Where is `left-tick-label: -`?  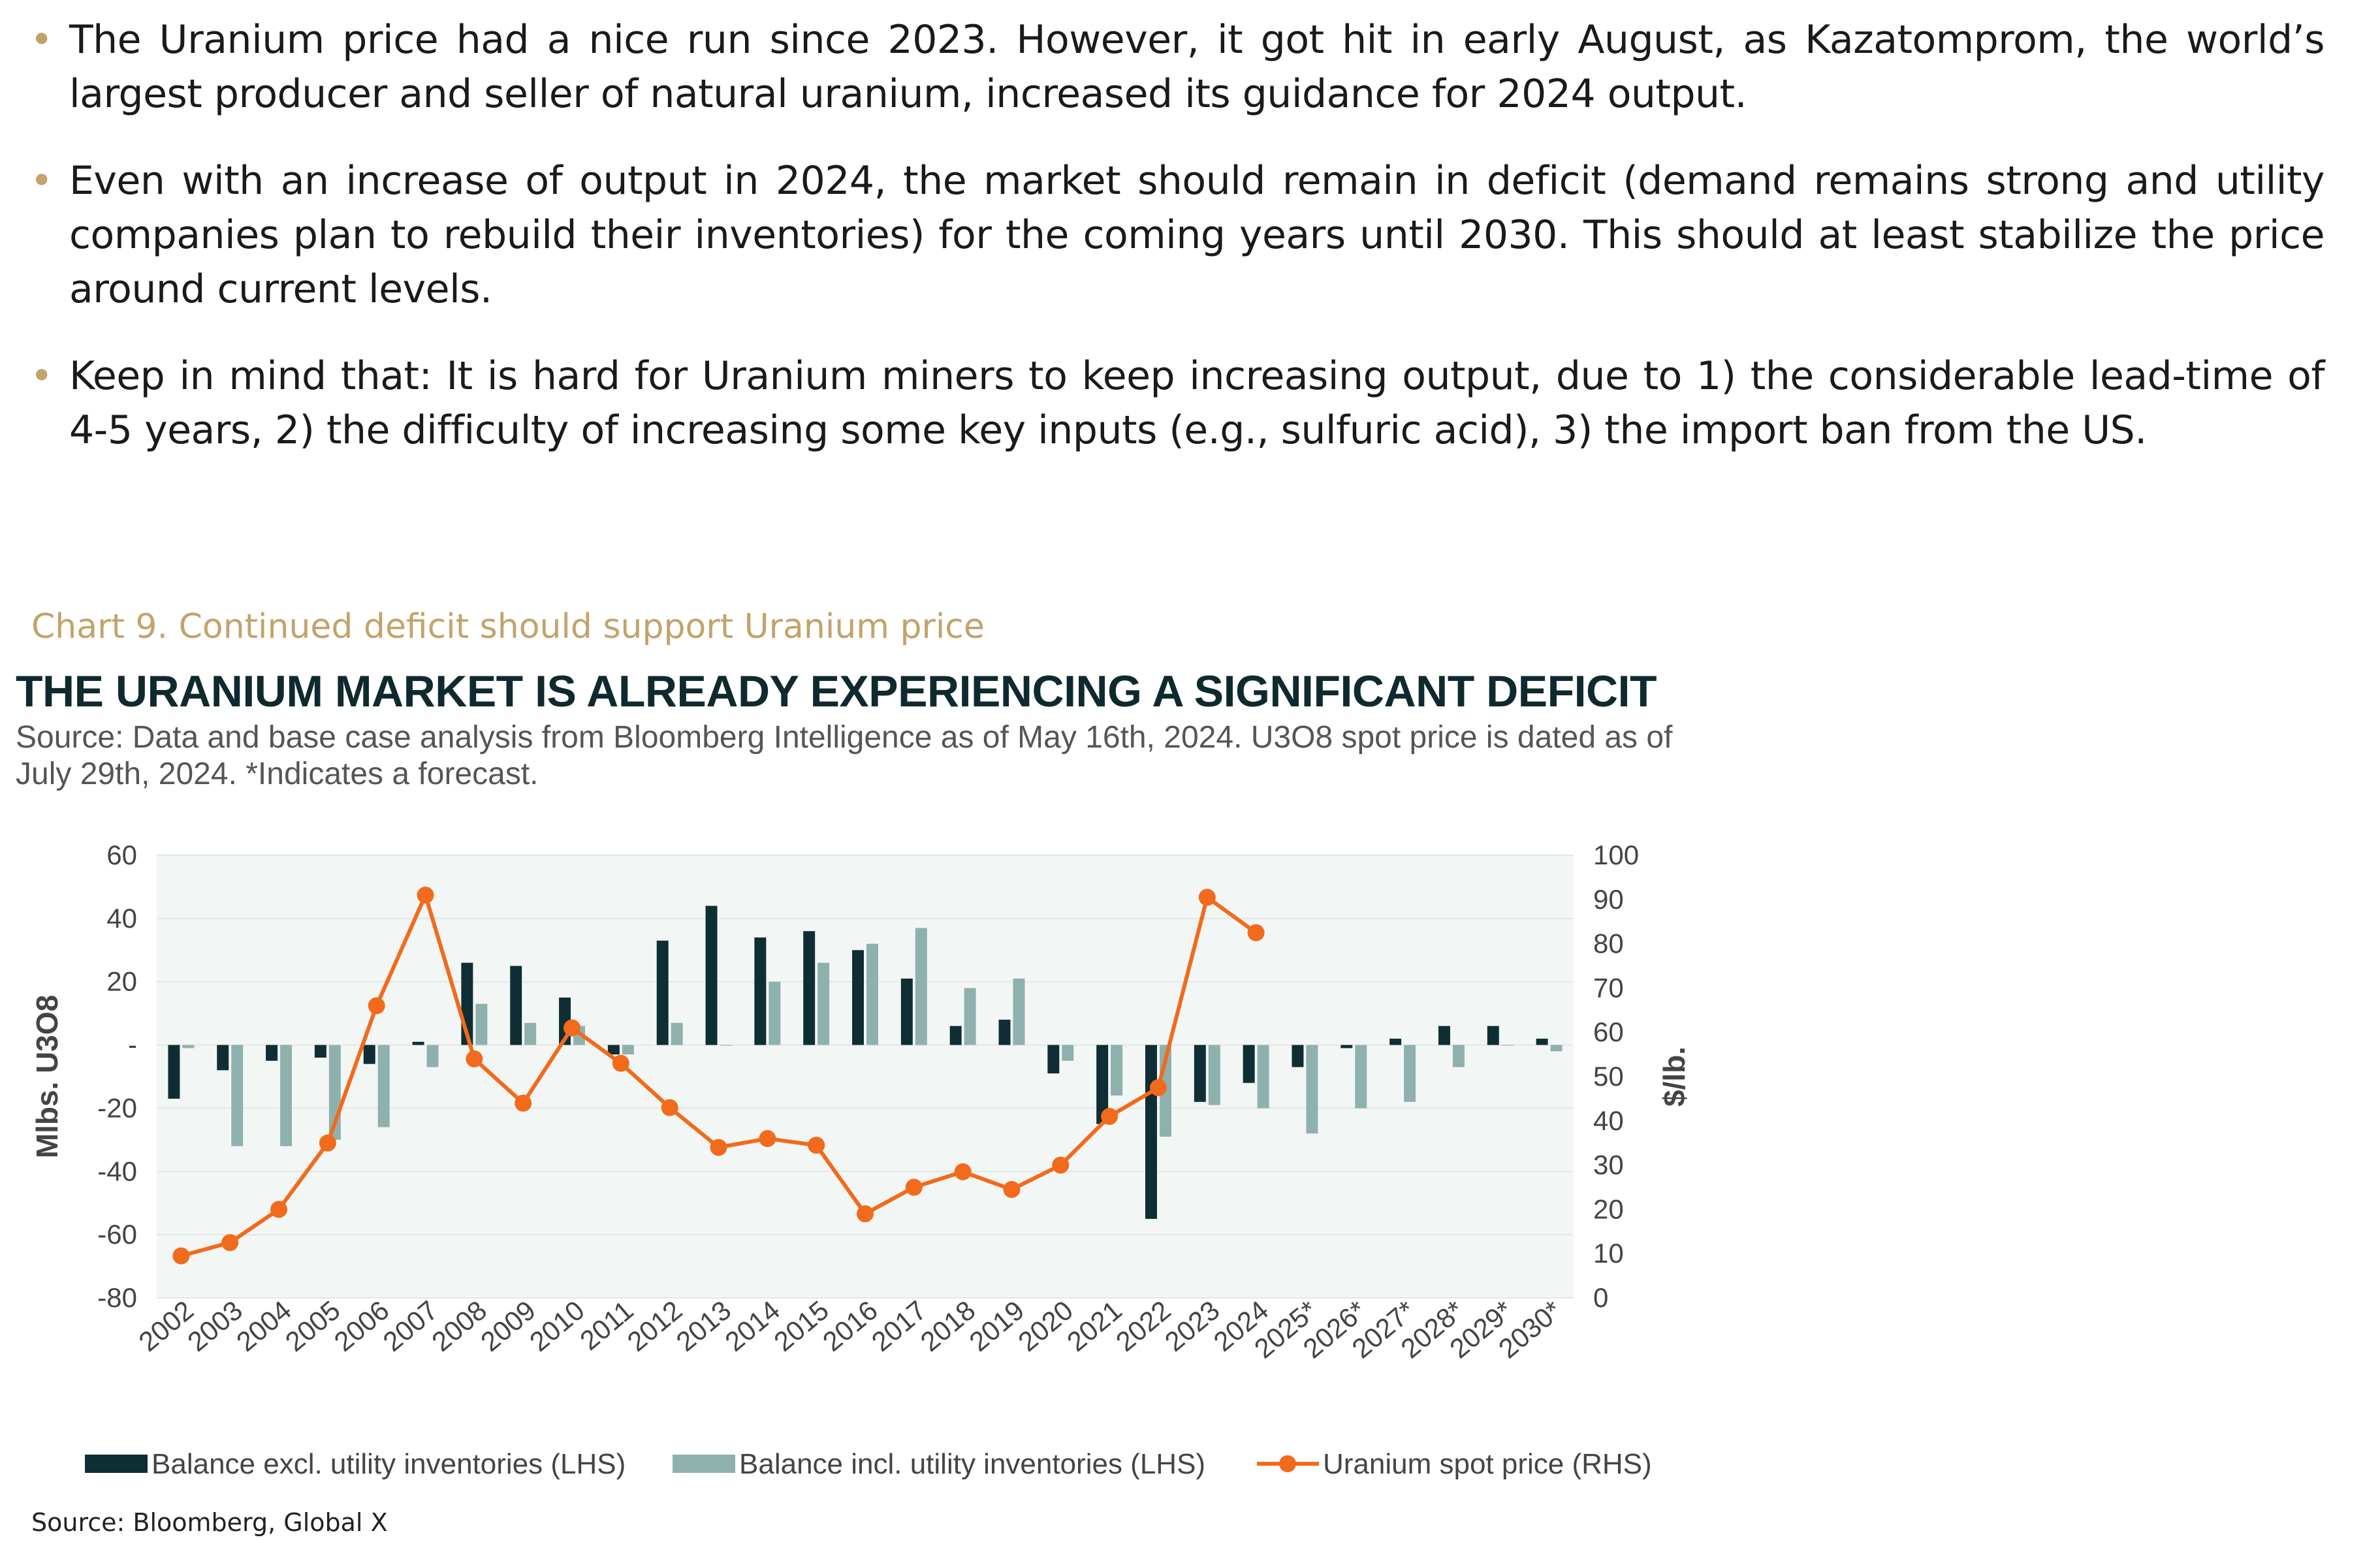
left-tick-label: - is located at coordinates (132, 1045).